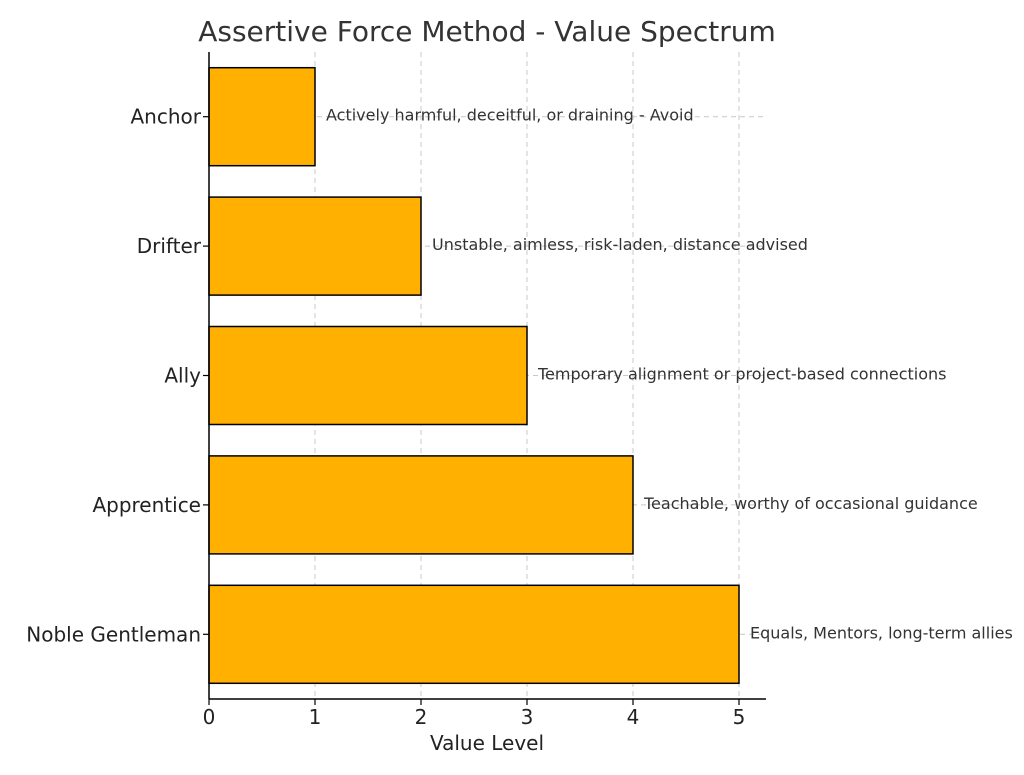 The image size is (1024, 775). Describe the element at coordinates (146, 505) in the screenshot. I see `y-tick-label: Apprentice` at that location.